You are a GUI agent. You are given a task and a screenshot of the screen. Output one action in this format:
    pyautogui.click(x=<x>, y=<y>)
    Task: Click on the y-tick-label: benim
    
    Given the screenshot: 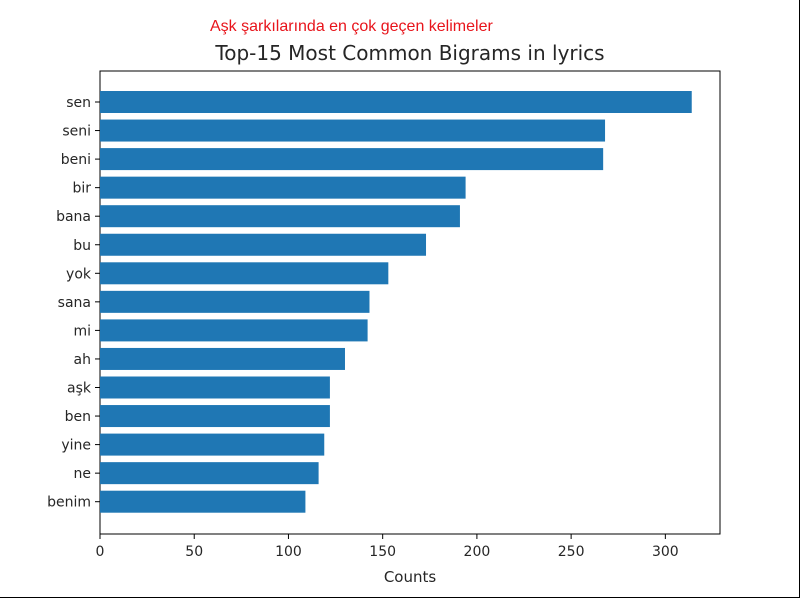 What is the action you would take?
    pyautogui.click(x=69, y=503)
    